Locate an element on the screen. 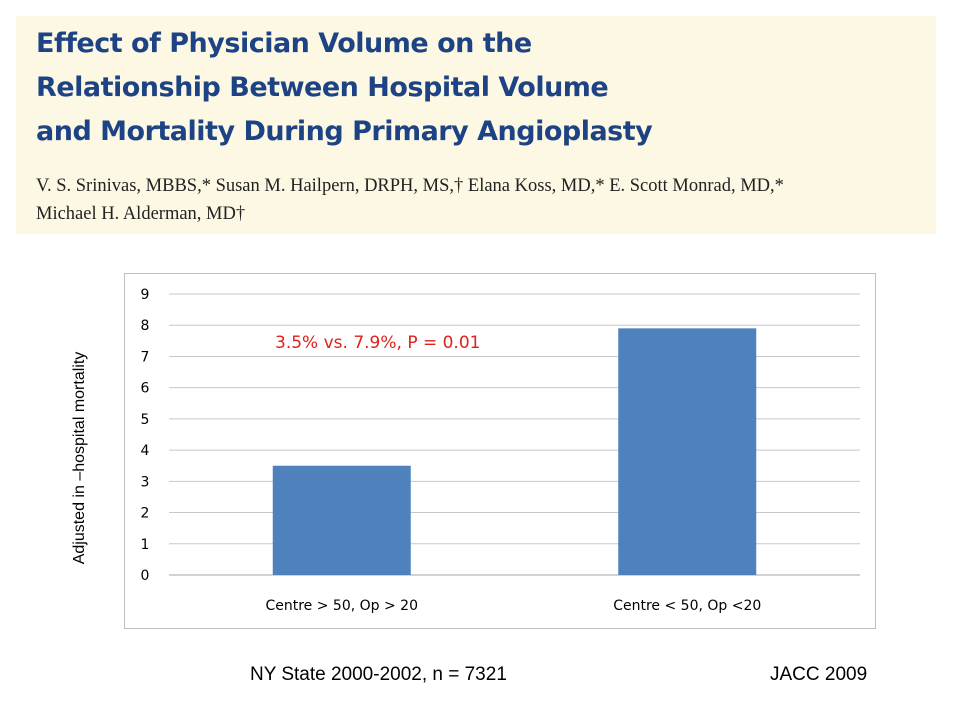 The image size is (960, 720). paper-title-line-1: Effect of Physician Volume on the is located at coordinates (284, 43).